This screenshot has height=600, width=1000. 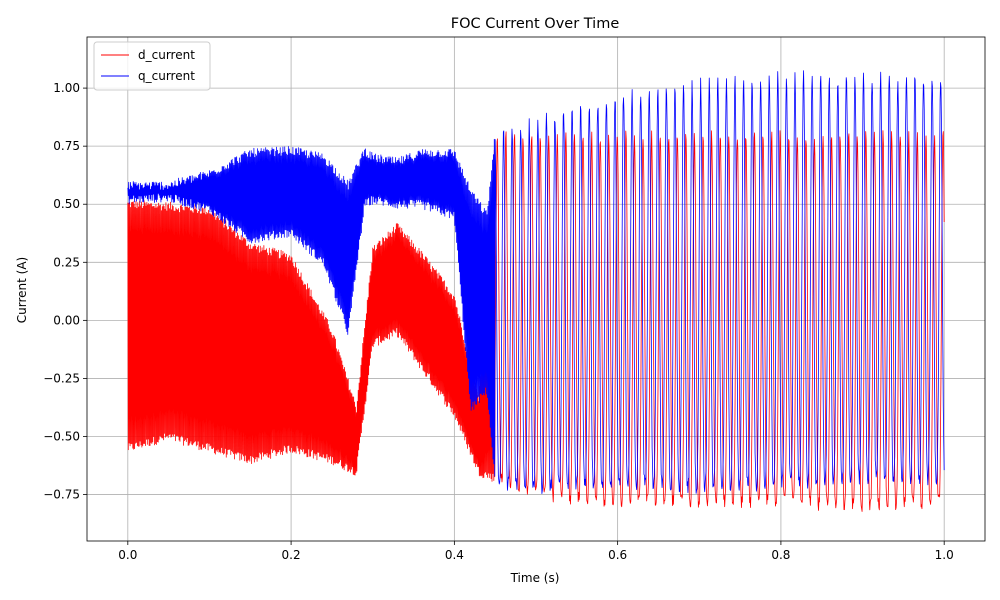 What do you see at coordinates (454, 555) in the screenshot?
I see `x-tick-label: 0.4` at bounding box center [454, 555].